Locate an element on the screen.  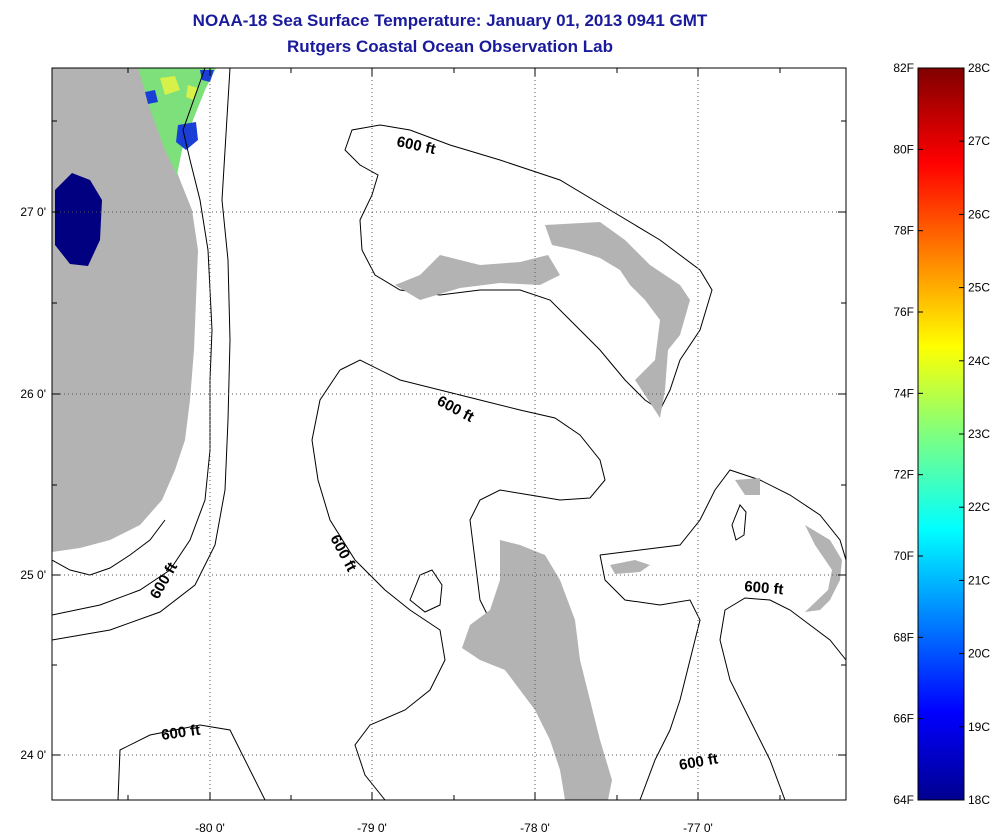
map-subtitle: Rutgers Coastal Ocean Observation Lab is located at coordinates (450, 46).